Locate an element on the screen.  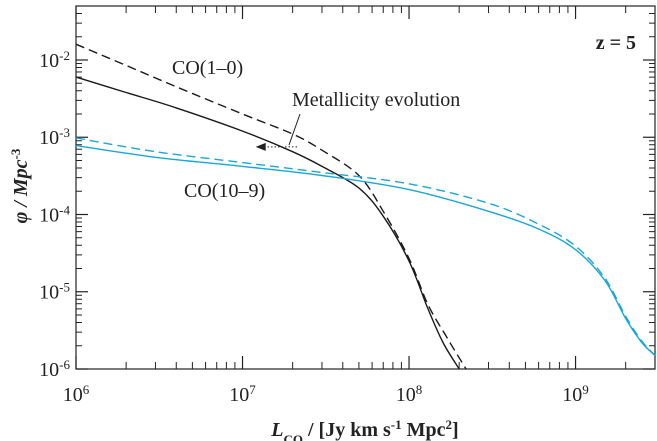
label-co109: CO(10–9) is located at coordinates (224, 191).